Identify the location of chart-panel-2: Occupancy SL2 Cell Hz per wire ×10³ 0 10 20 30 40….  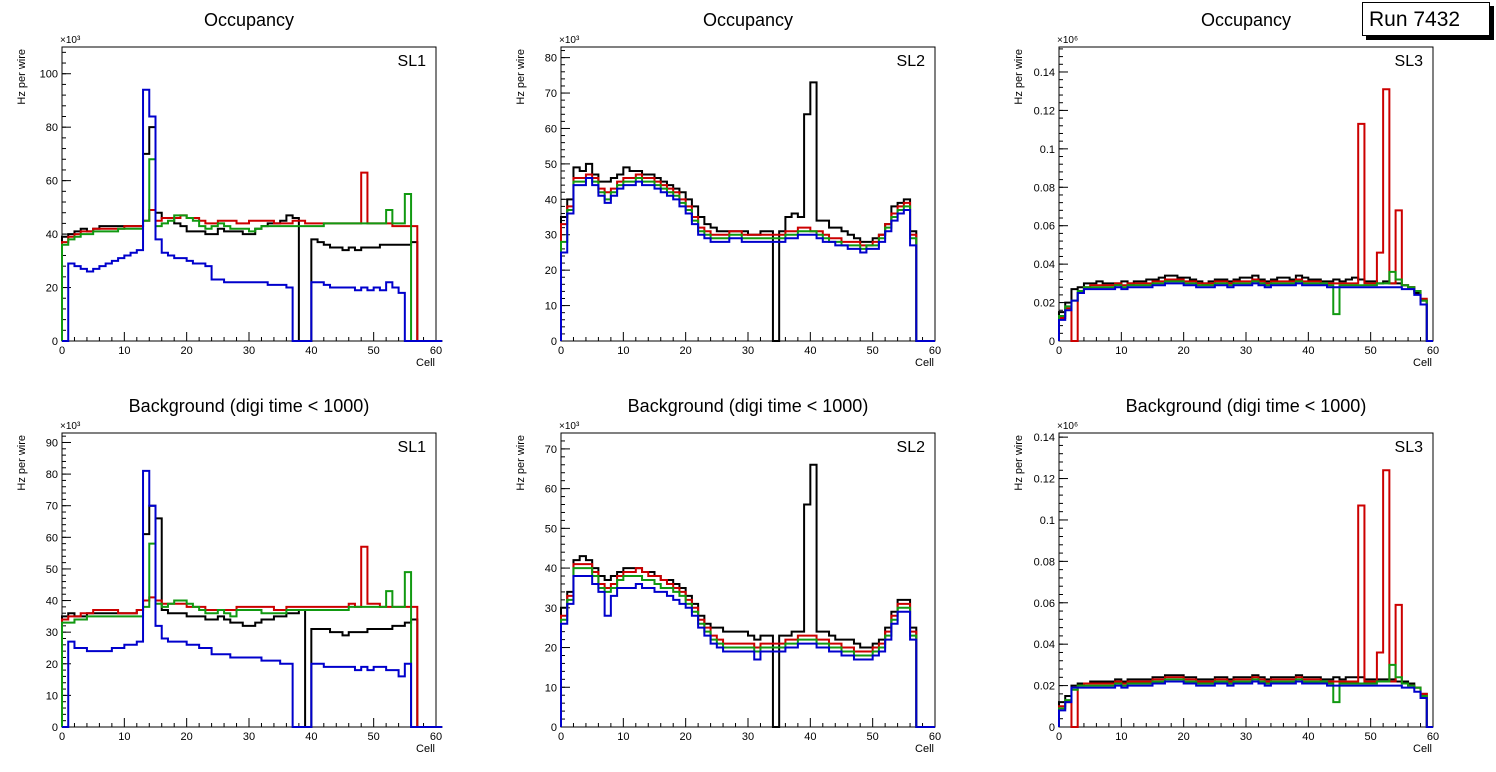
(728, 189).